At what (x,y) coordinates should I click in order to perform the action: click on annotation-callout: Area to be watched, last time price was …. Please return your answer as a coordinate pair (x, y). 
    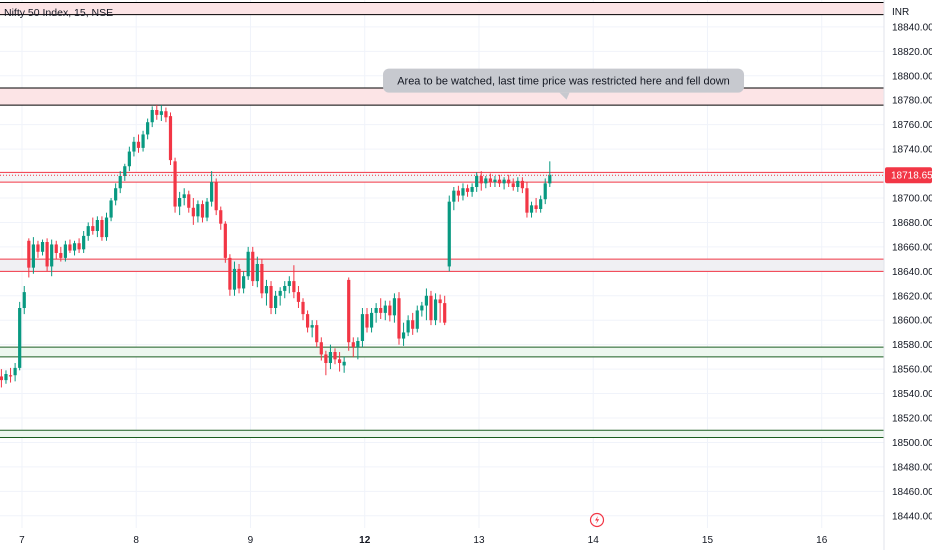
    Looking at the image, I should click on (564, 84).